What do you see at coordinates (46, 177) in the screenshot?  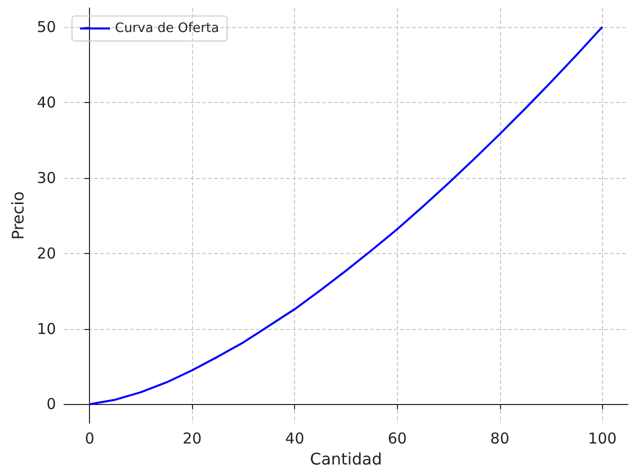 I see `y-tick-label: 30` at bounding box center [46, 177].